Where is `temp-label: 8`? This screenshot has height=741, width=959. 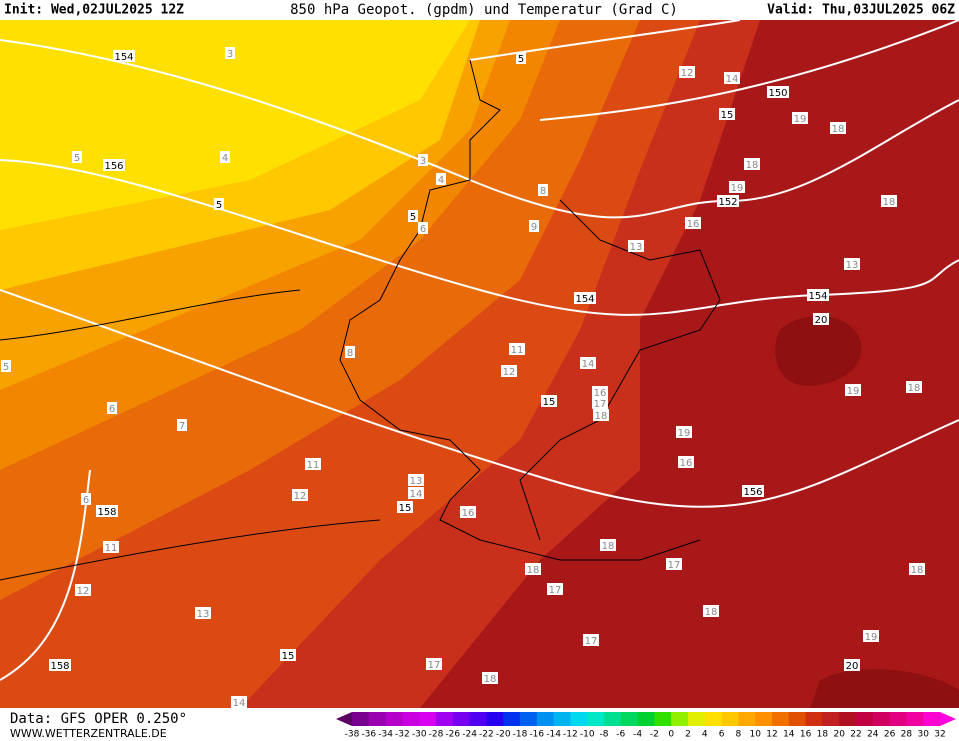
temp-label: 8 is located at coordinates (350, 353).